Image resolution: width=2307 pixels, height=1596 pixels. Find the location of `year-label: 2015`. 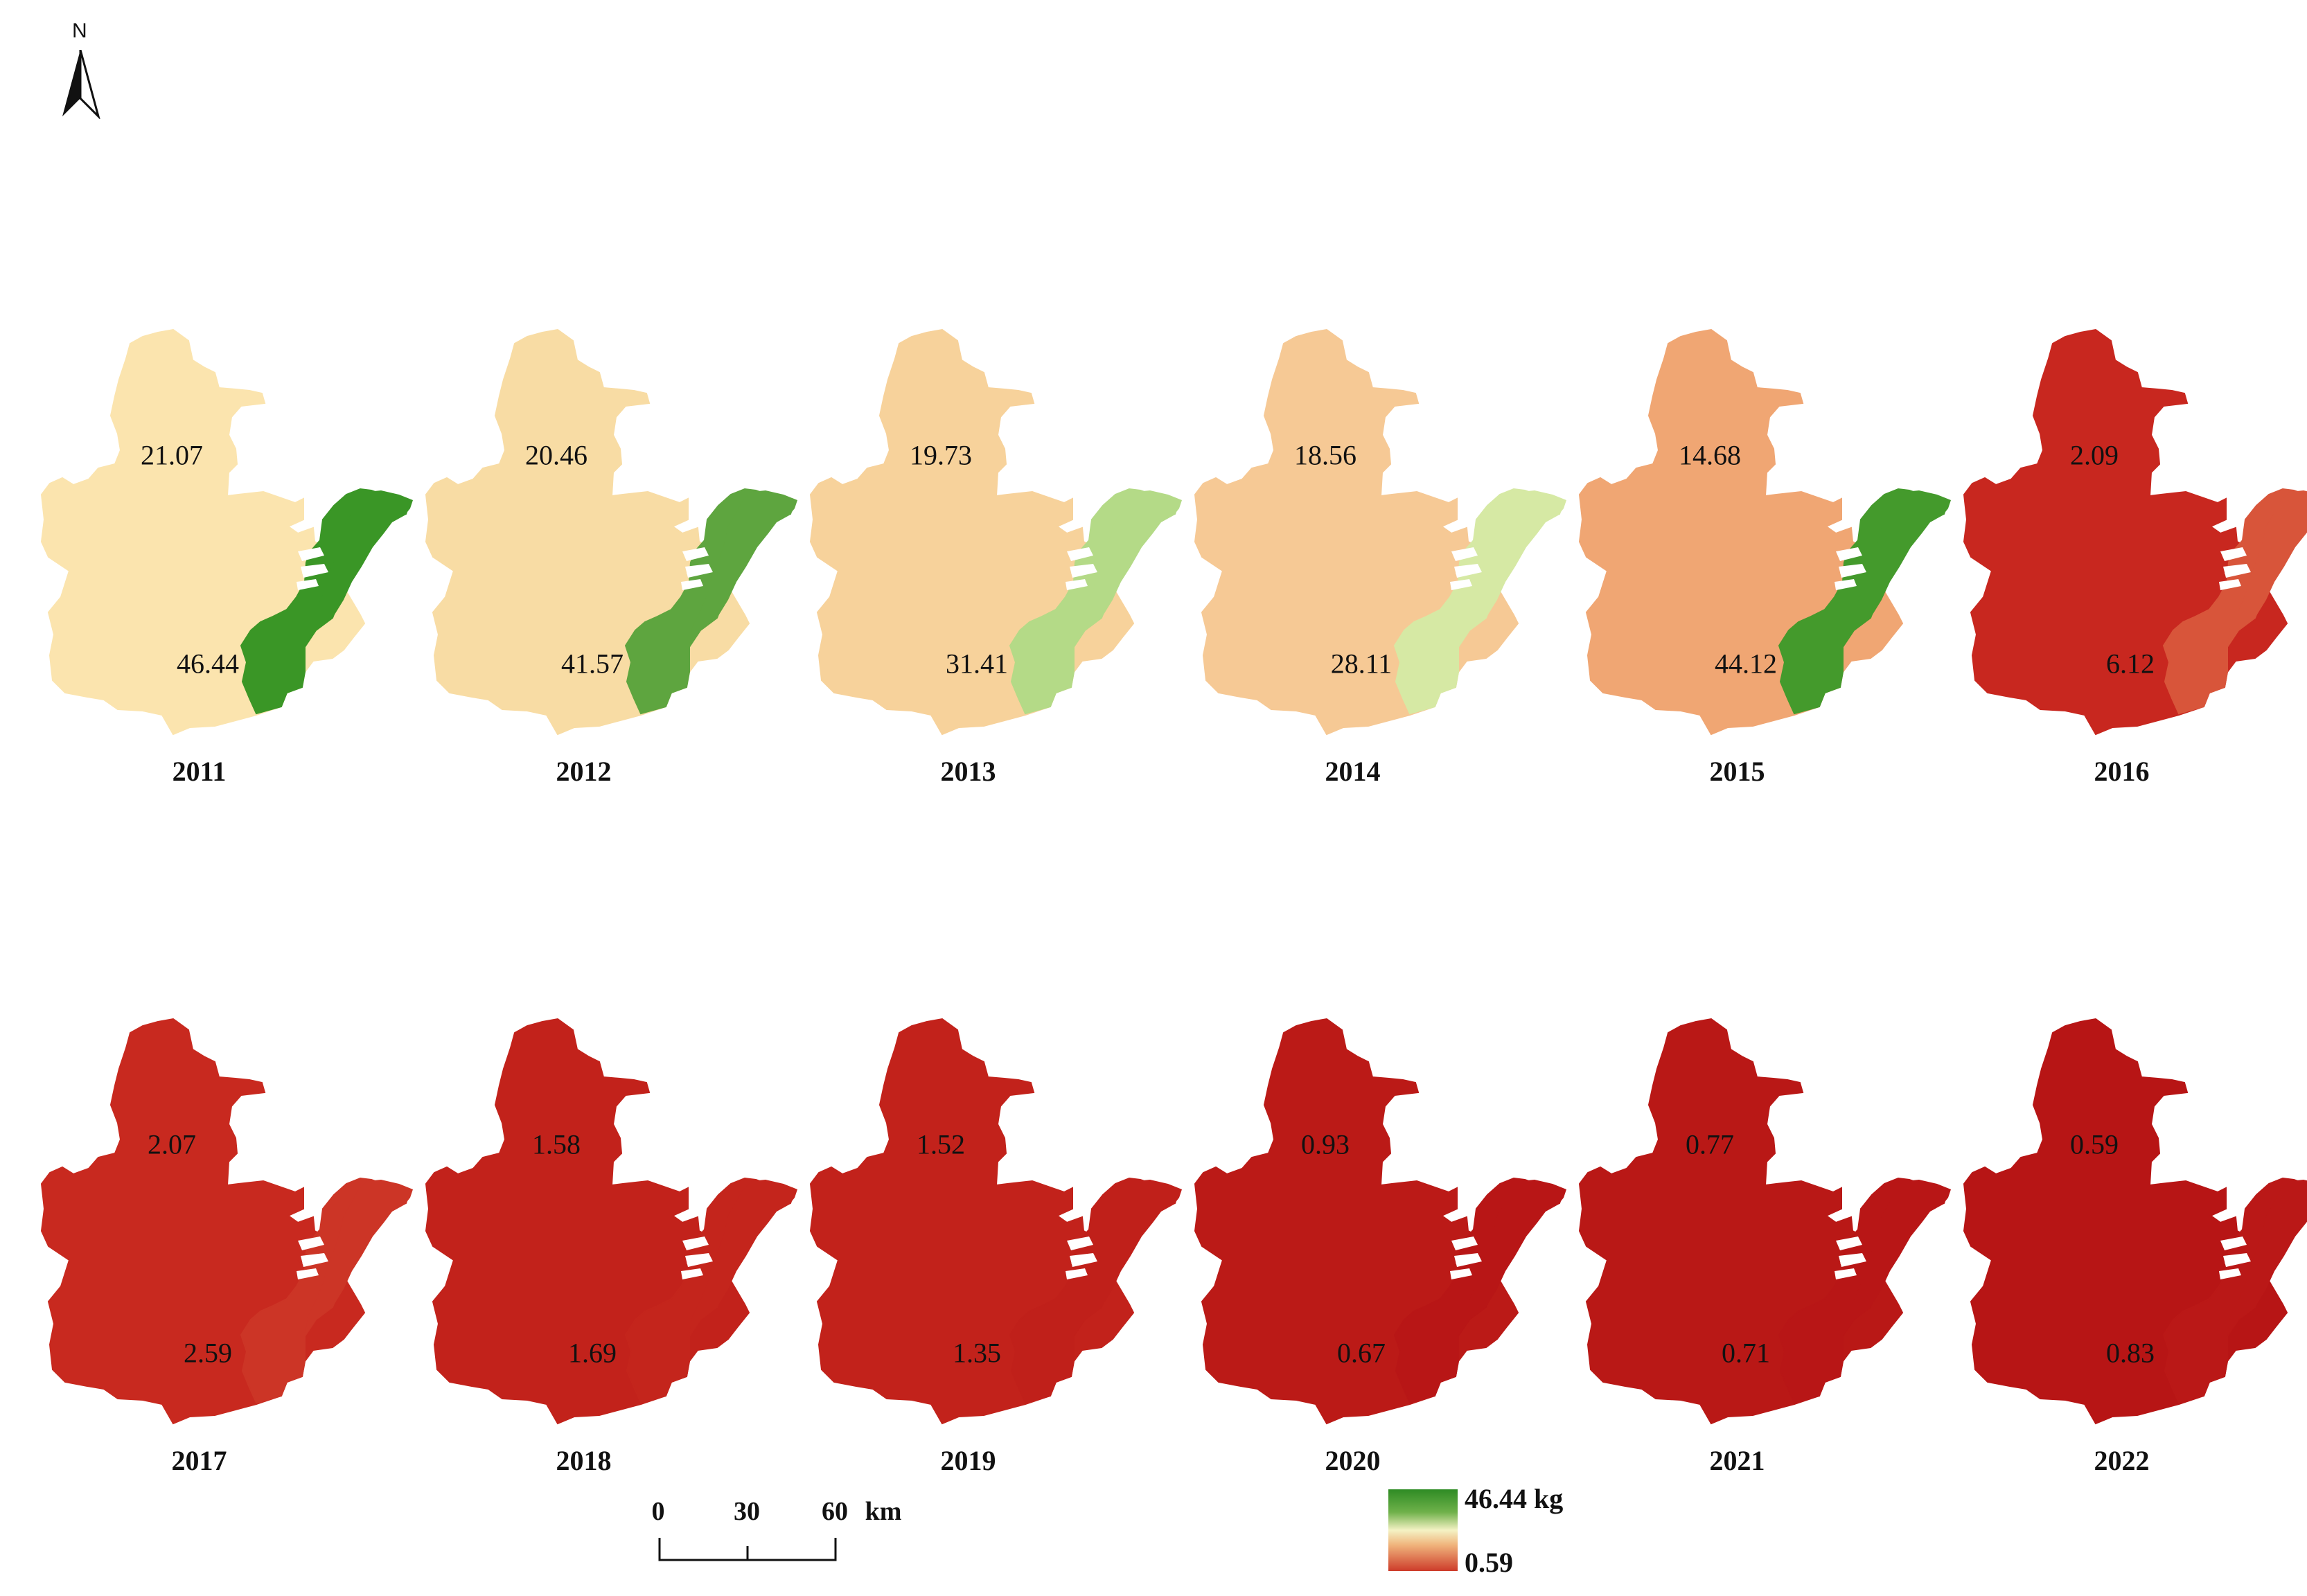

year-label: 2015 is located at coordinates (1737, 771).